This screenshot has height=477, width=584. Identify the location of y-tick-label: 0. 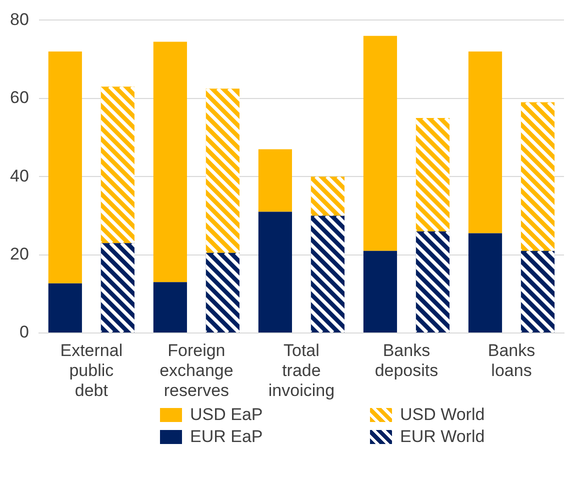
(24, 332).